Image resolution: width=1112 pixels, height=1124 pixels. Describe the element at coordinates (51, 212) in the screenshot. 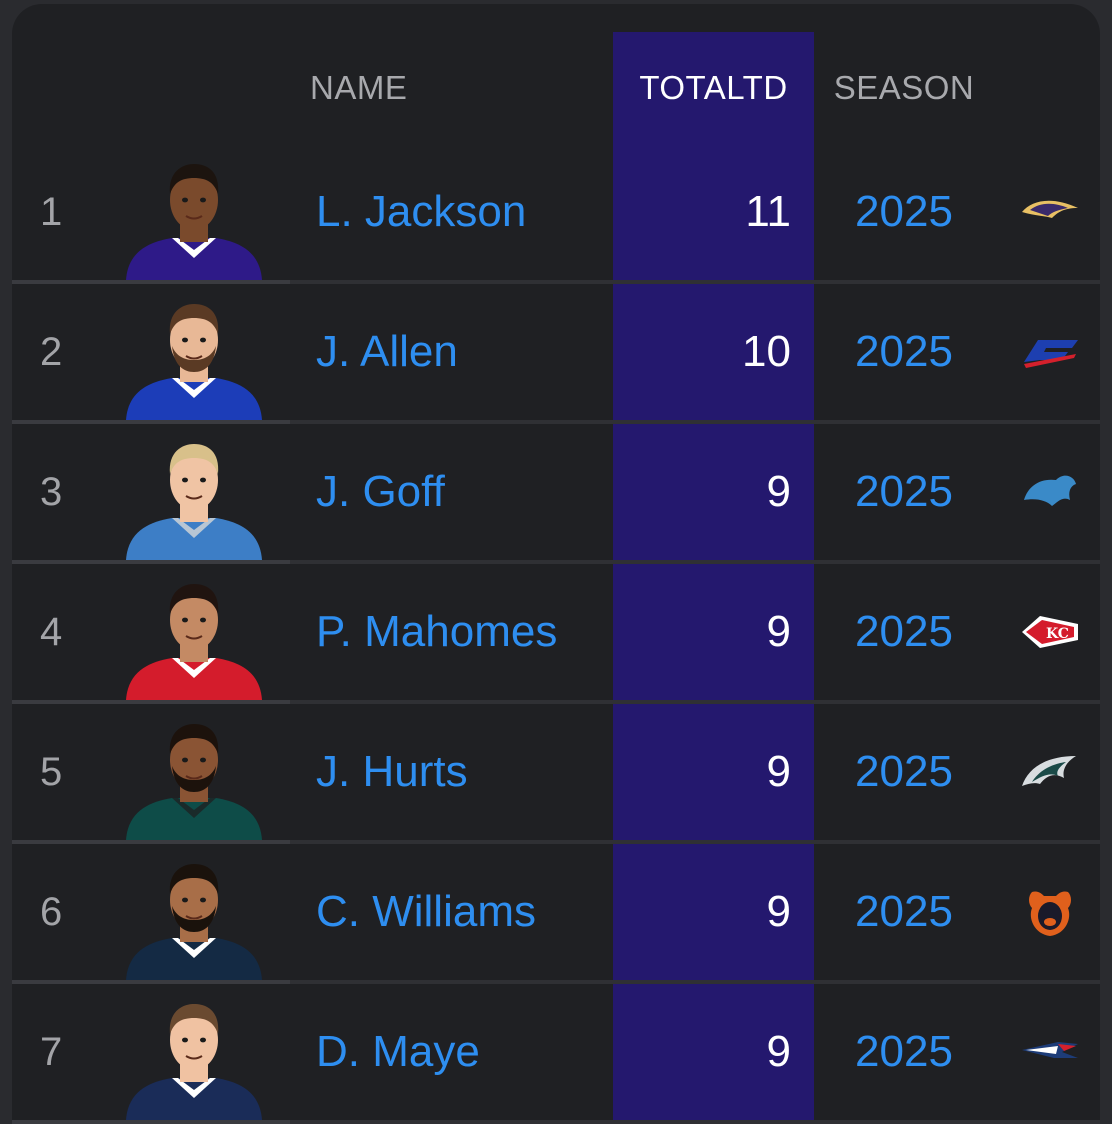

I see `rank-number: 1` at that location.